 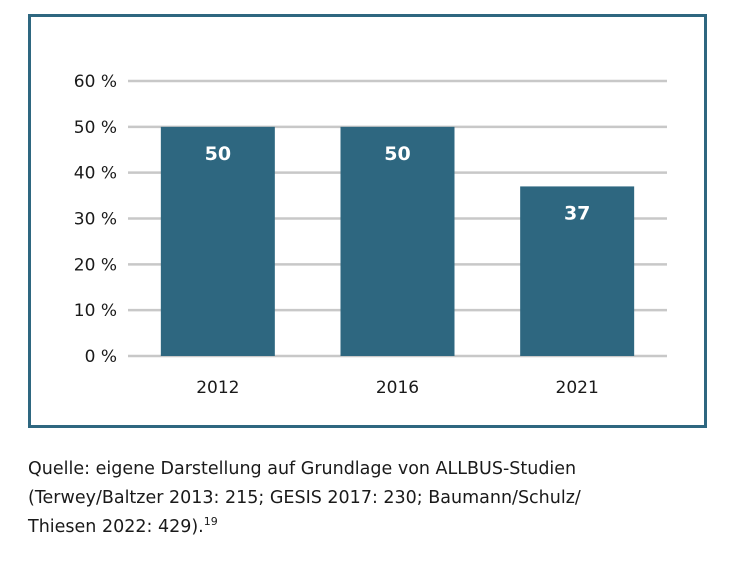 I want to click on caption-line-3-wrap: Thiesen 2022: 429).19, so click(x=378, y=527).